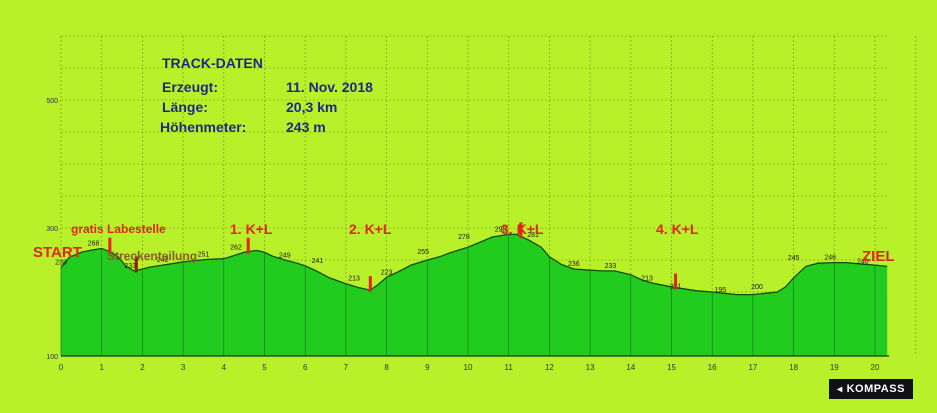 The width and height of the screenshot is (937, 413). What do you see at coordinates (720, 290) in the screenshot?
I see `elevation-point-label: 195` at bounding box center [720, 290].